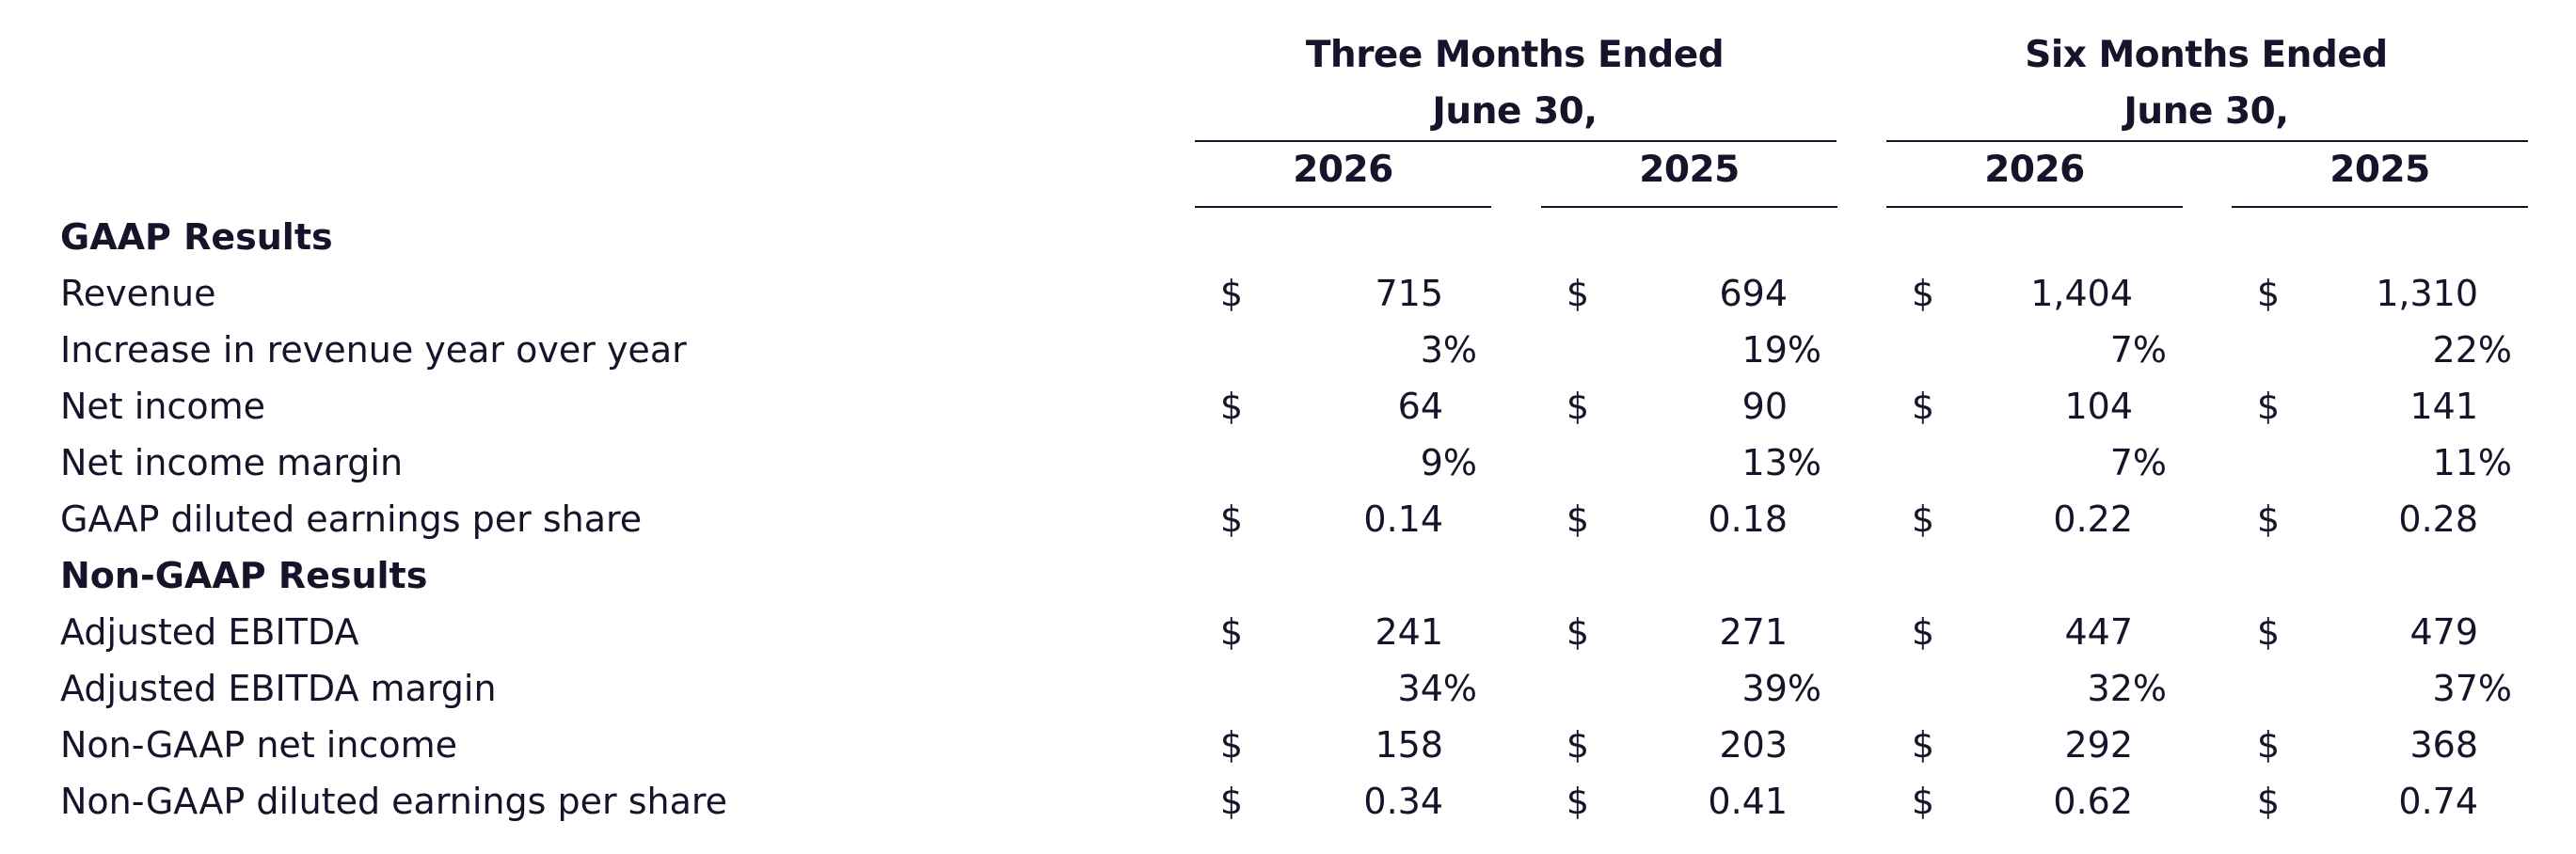  What do you see at coordinates (2207, 141) in the screenshot?
I see `six-months-header-rule` at bounding box center [2207, 141].